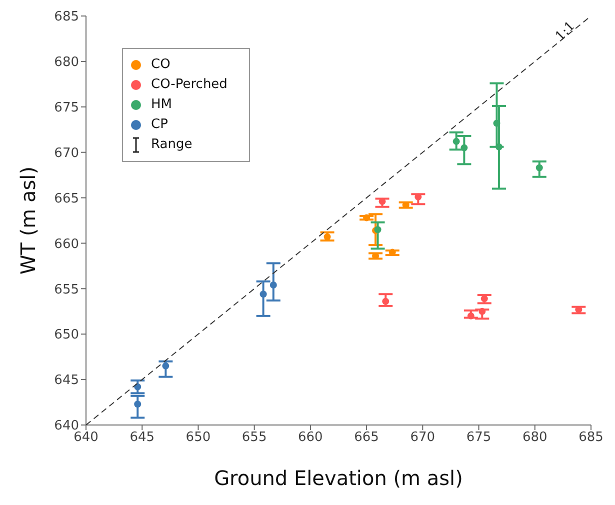  What do you see at coordinates (254, 438) in the screenshot?
I see `x-tick-label: 655` at bounding box center [254, 438].